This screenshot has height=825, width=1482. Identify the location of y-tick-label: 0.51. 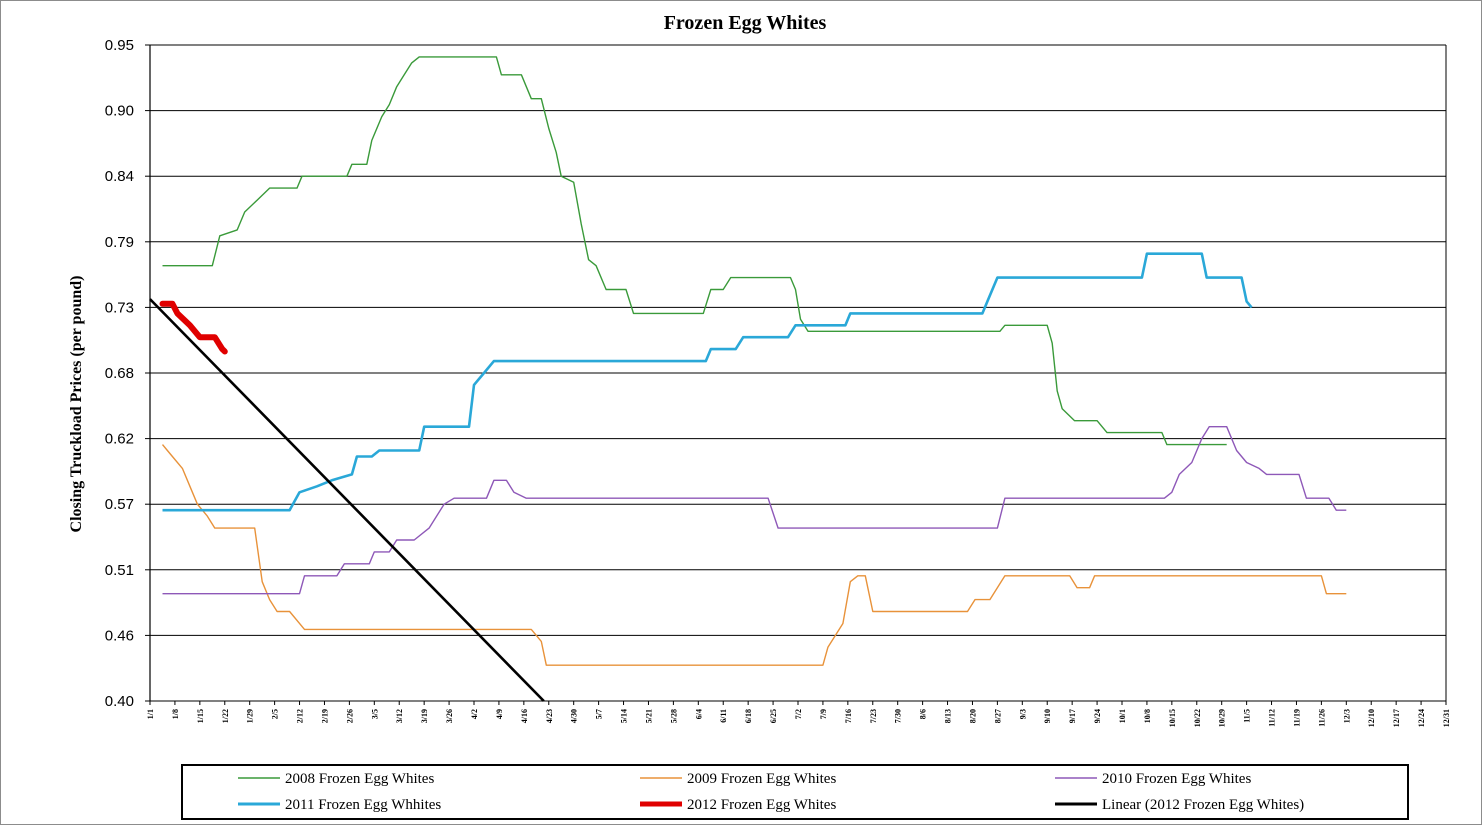
(119, 570).